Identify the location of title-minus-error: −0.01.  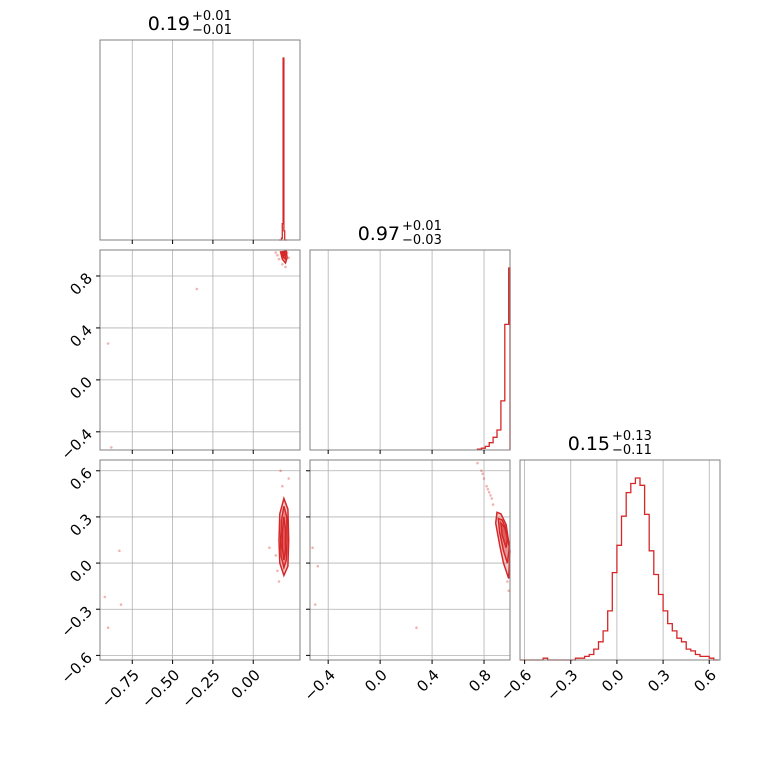
(212, 30).